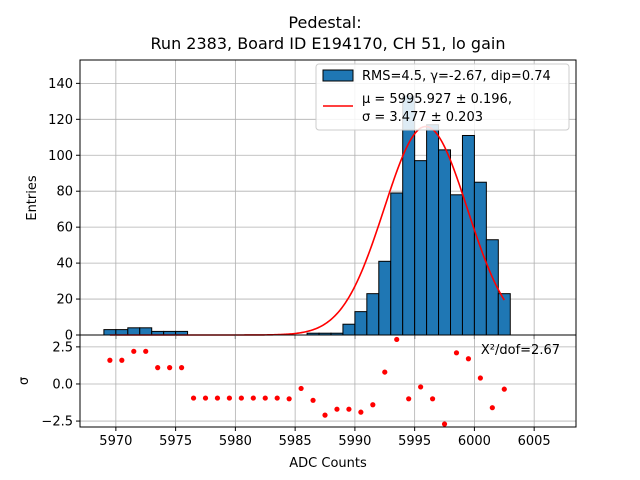  What do you see at coordinates (437, 99) in the screenshot?
I see `legend-fit-label-line1: μ = 5995.927 ± 0.196,` at bounding box center [437, 99].